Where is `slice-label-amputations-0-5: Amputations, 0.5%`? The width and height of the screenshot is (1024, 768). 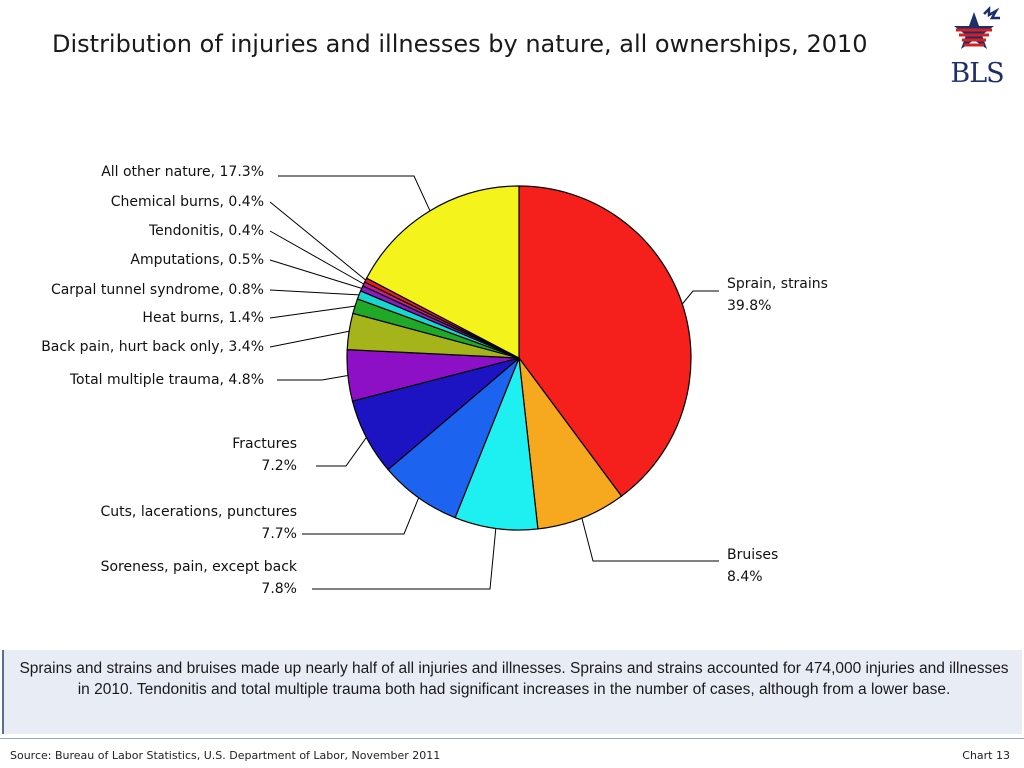 slice-label-amputations-0-5: Amputations, 0.5% is located at coordinates (197, 260).